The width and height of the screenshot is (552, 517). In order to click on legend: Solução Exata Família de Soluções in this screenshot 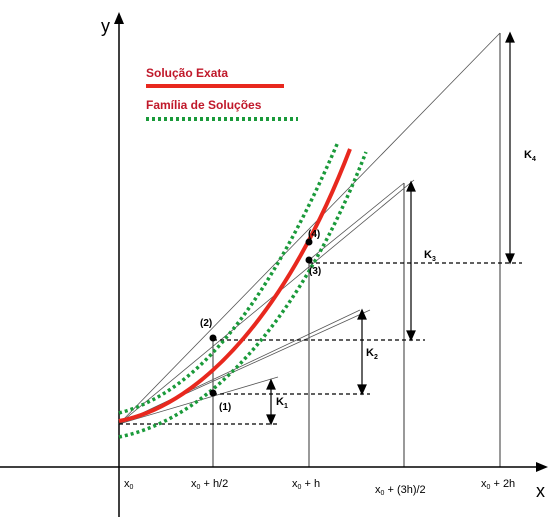, I will do `click(222, 93)`.